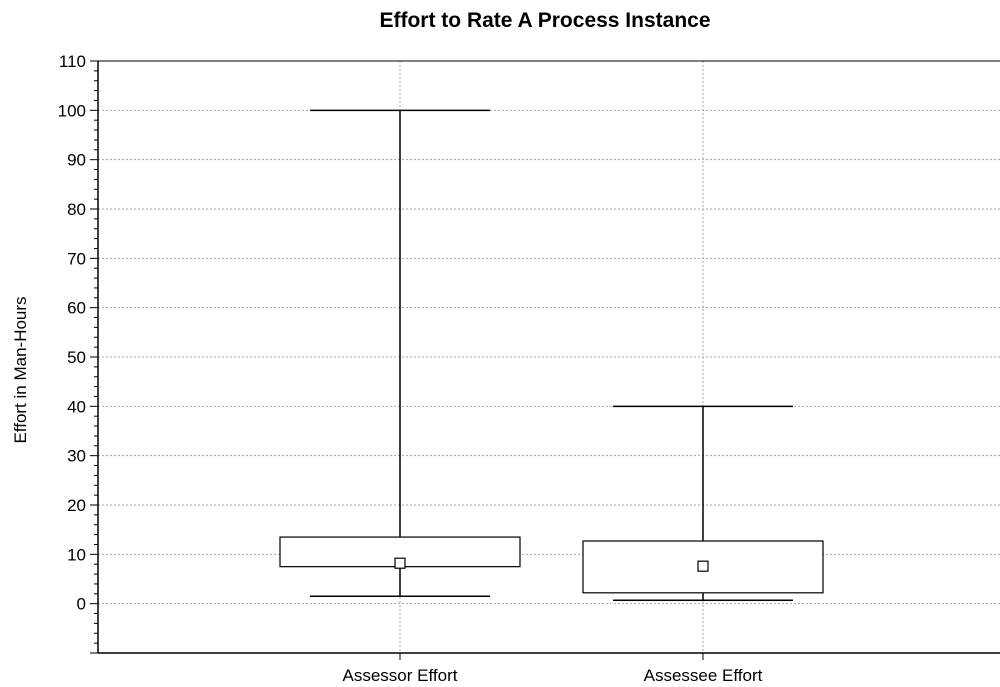 The width and height of the screenshot is (1000, 687). What do you see at coordinates (703, 675) in the screenshot?
I see `x-tick-label: Assessee Effort` at bounding box center [703, 675].